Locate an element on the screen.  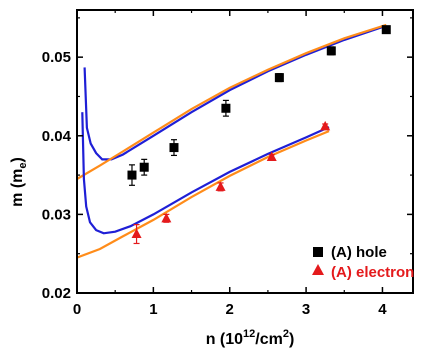
x-axis-label-close: ) is located at coordinates (291, 339).